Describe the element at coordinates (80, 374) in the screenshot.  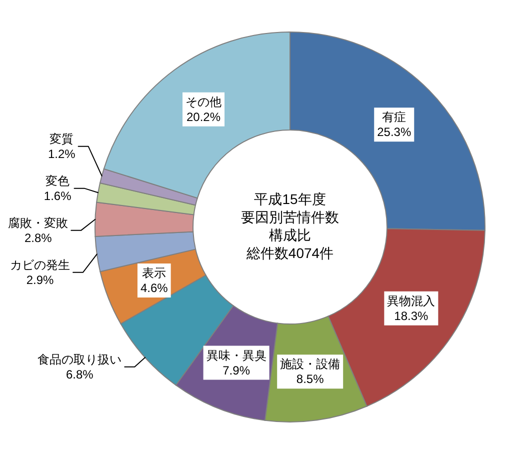
I see `data-label: 6.8%` at that location.